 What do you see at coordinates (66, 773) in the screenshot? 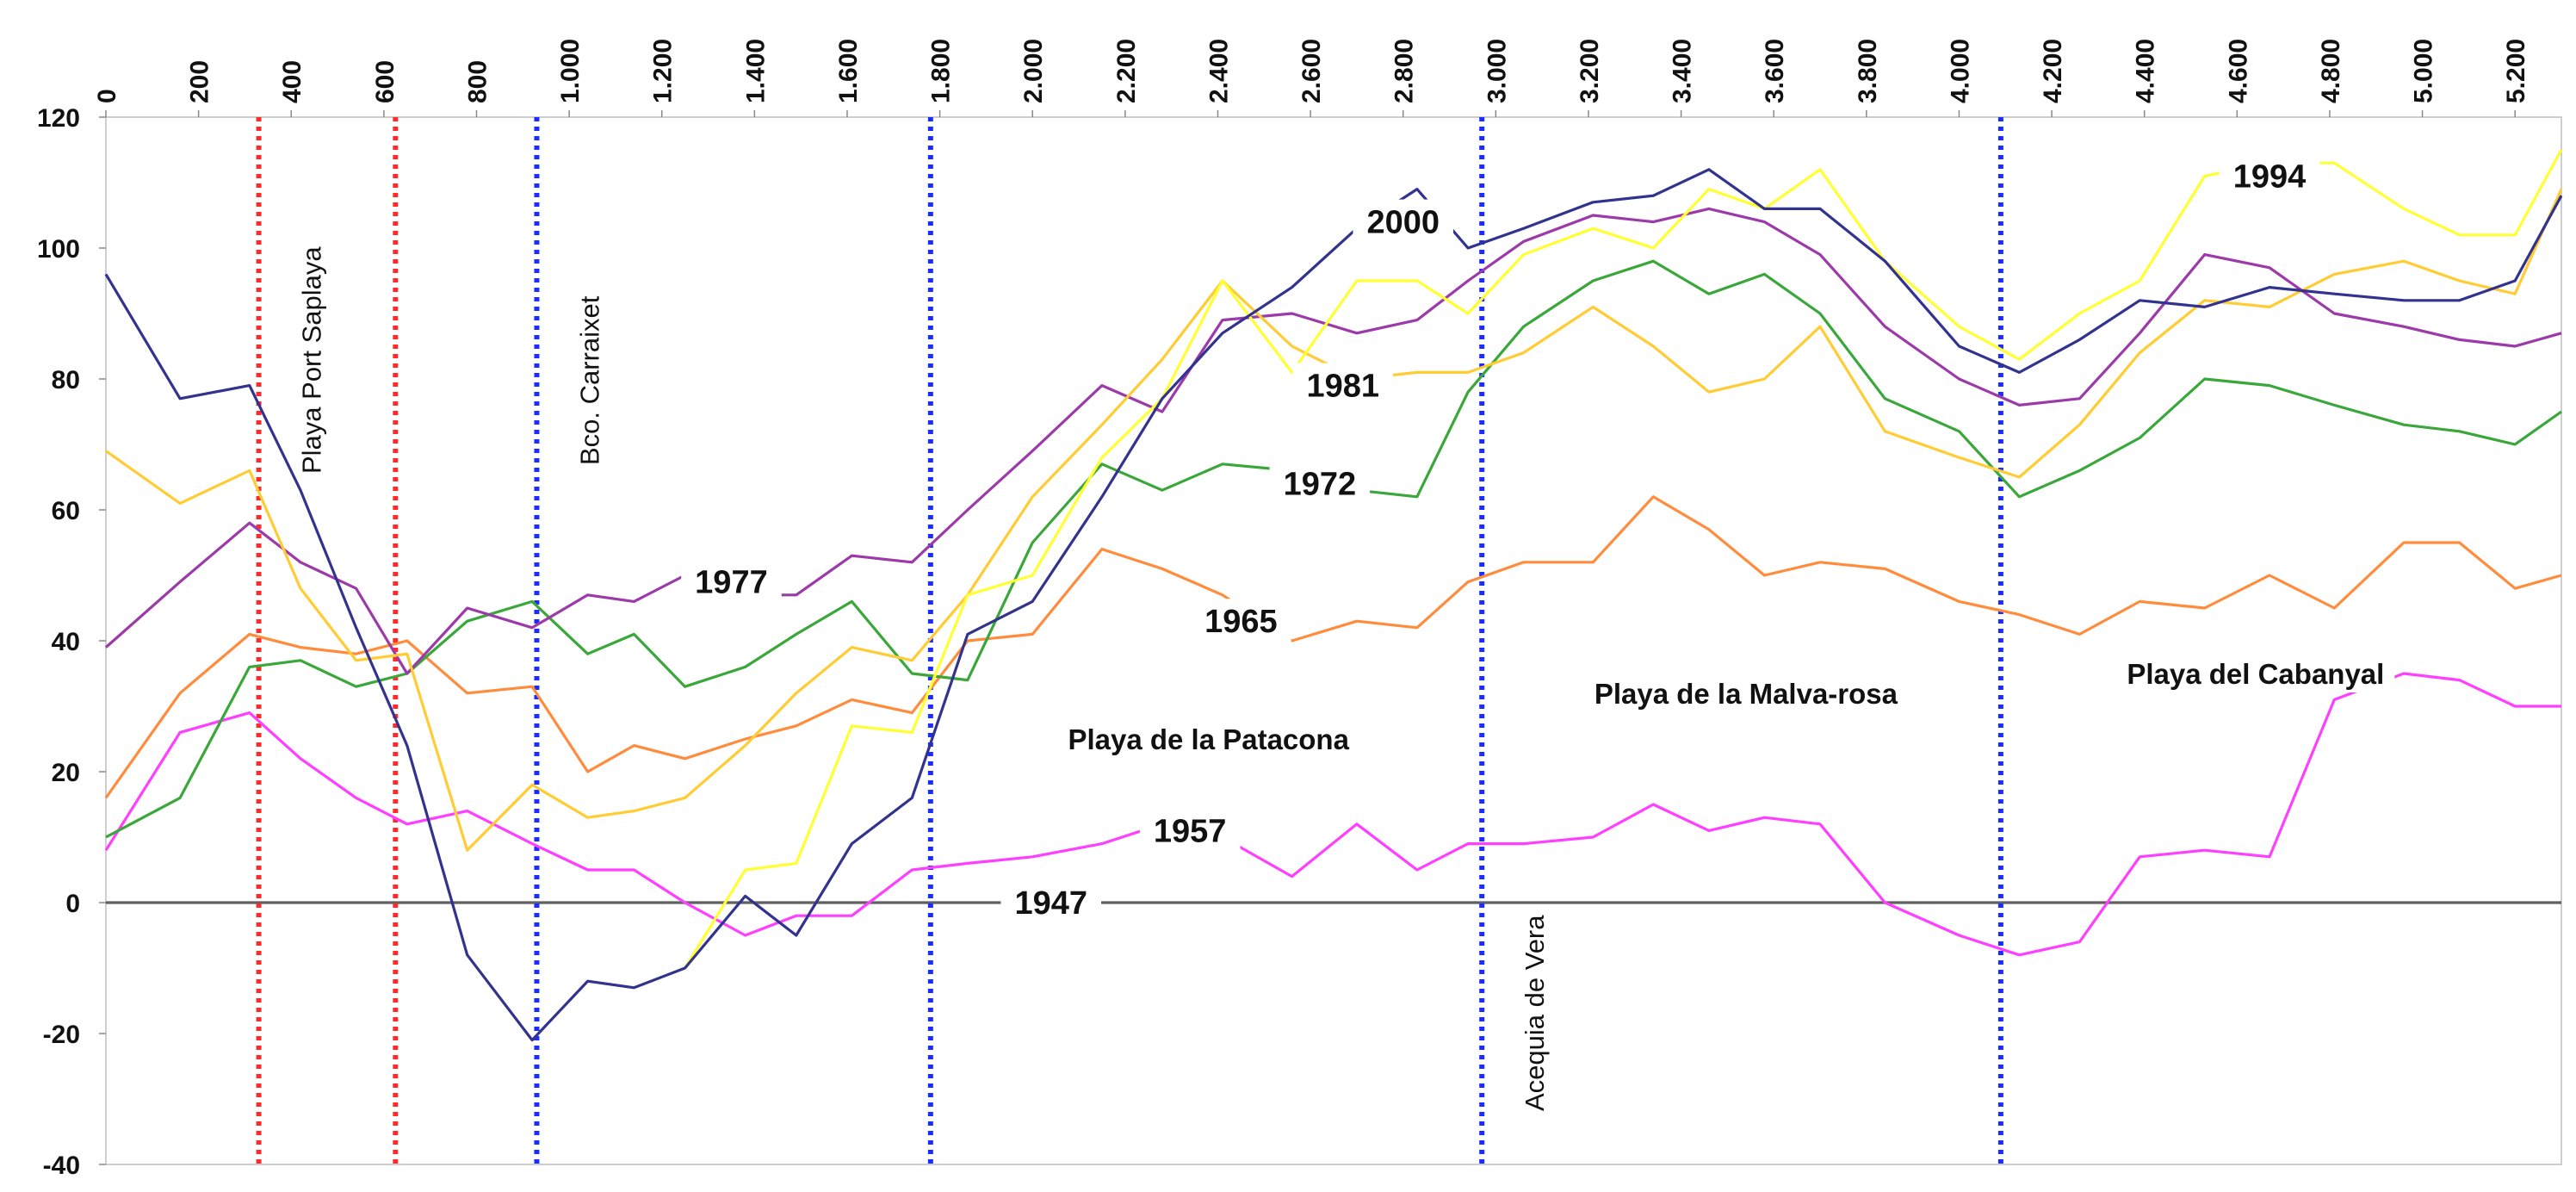
I see `y-tick-label: 20` at bounding box center [66, 773].